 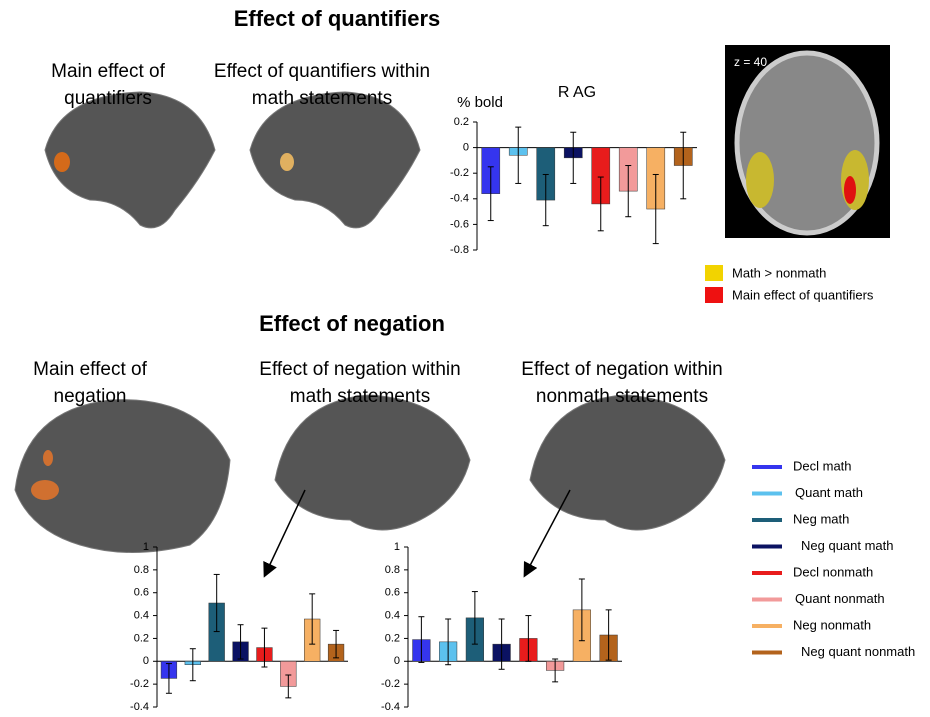 I want to click on heading: Effect of quantifiers, so click(x=337, y=18).